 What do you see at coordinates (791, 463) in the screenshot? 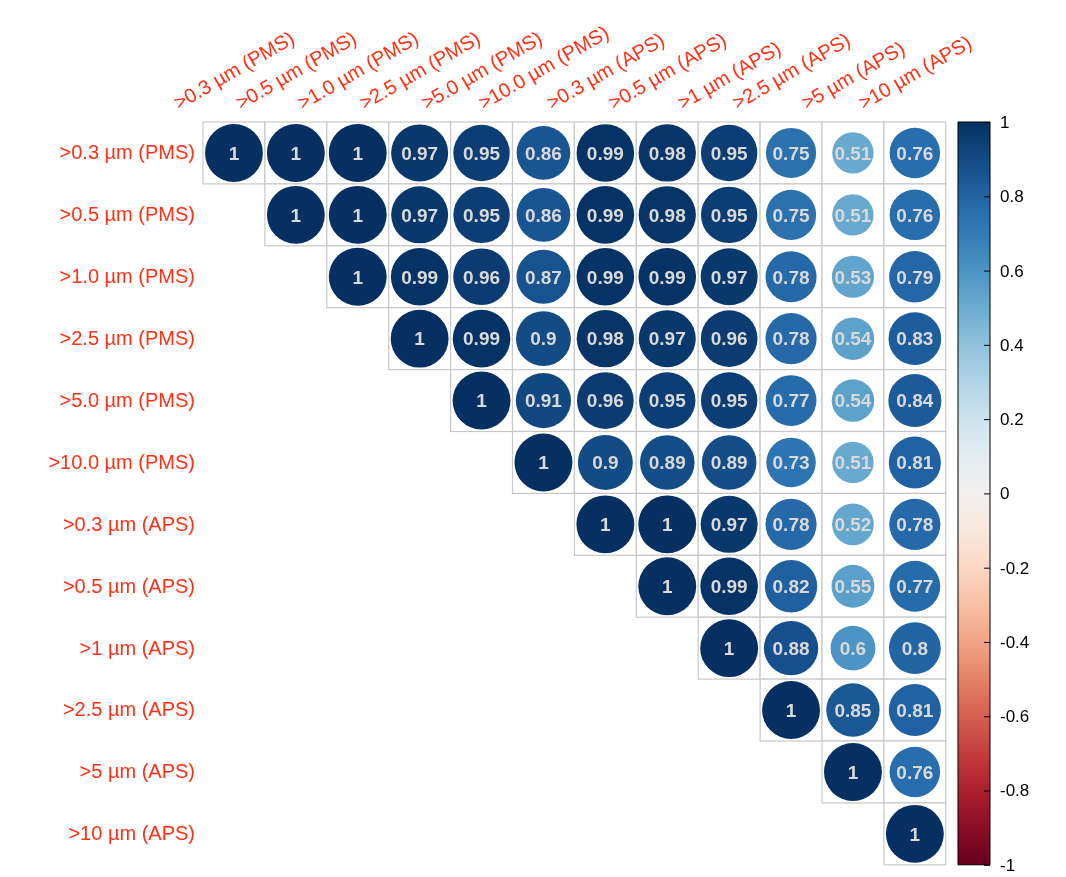
I see `data-label: 0.73` at bounding box center [791, 463].